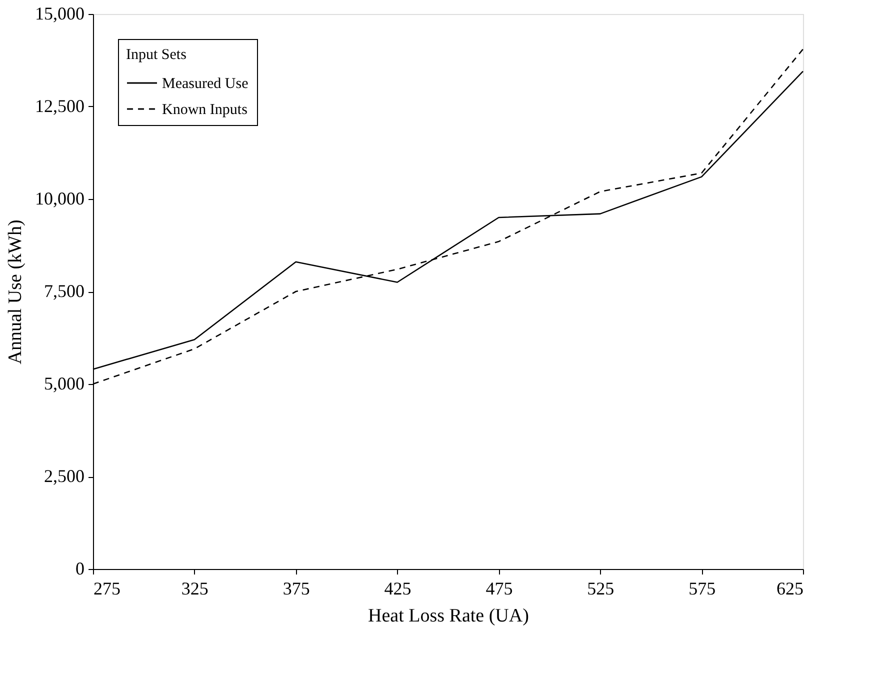 The image size is (886, 689). I want to click on x-tick-label: 575, so click(702, 588).